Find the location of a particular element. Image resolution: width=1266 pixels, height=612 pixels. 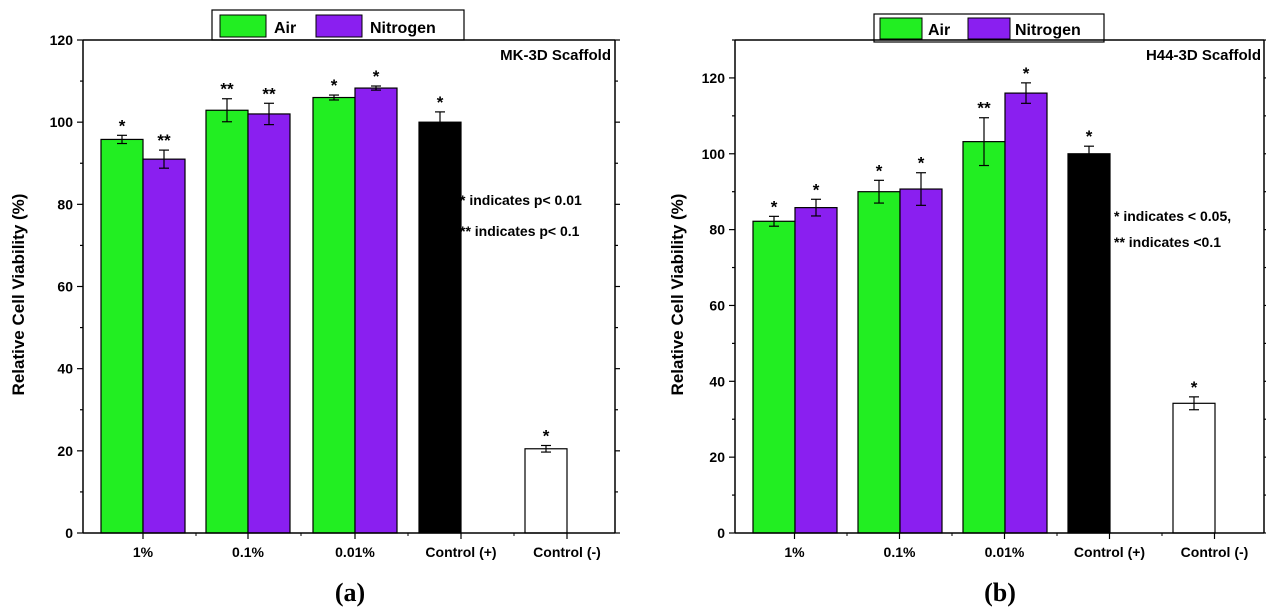

chart-title: H44-3D Scaffold is located at coordinates (1203, 55).